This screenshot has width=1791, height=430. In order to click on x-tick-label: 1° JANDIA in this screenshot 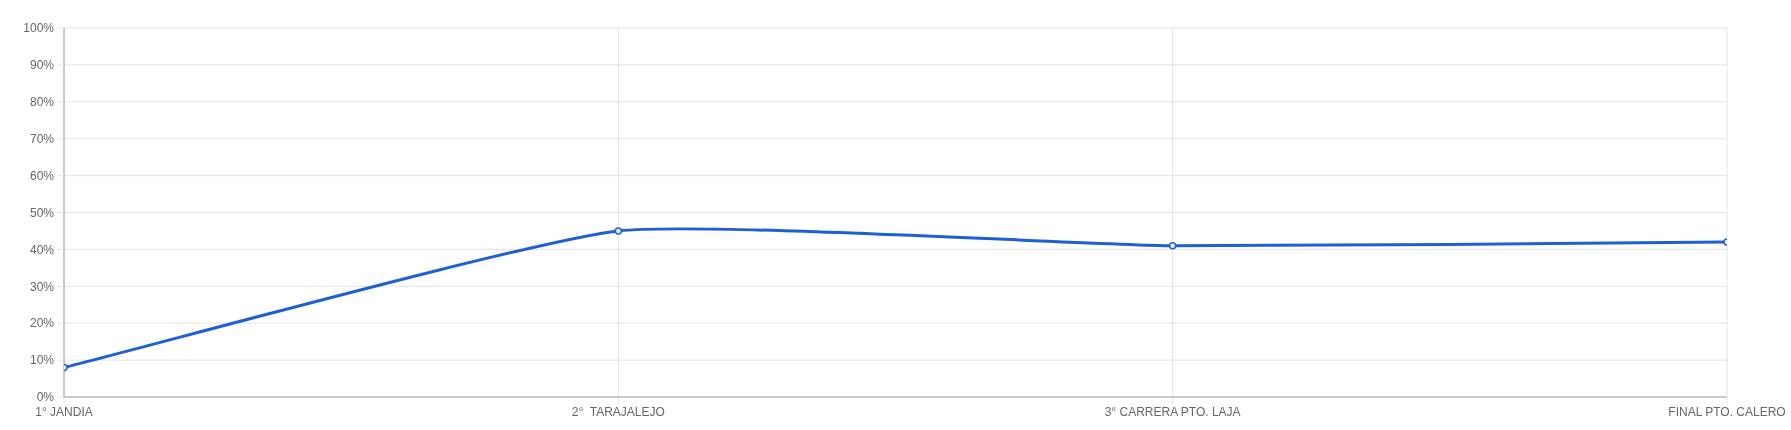, I will do `click(64, 411)`.